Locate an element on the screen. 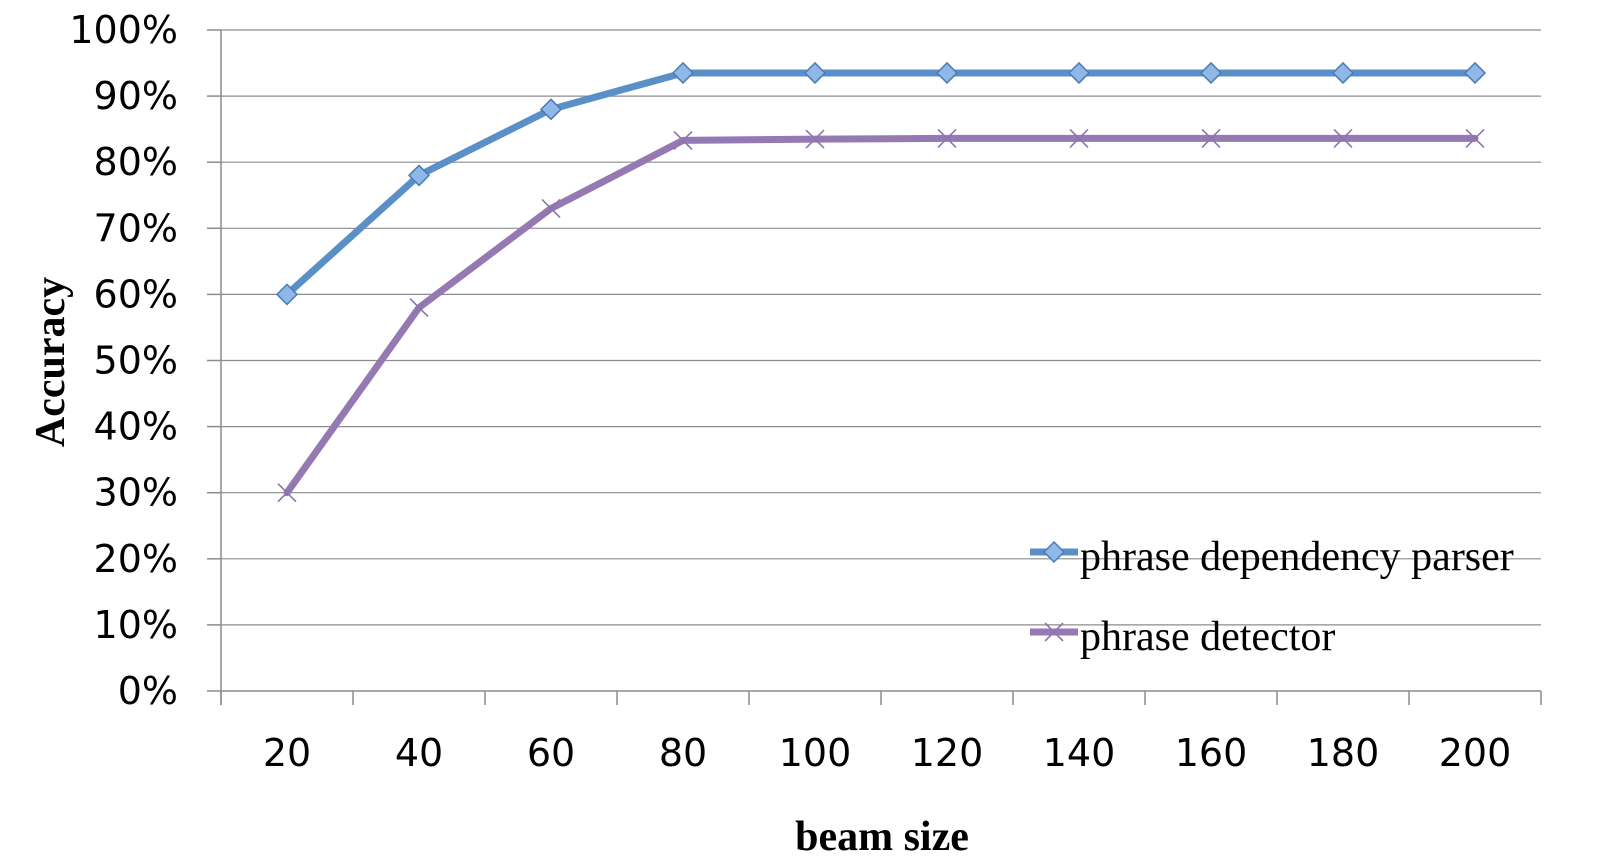 The height and width of the screenshot is (862, 1612). legend-label: phrase dependency parser is located at coordinates (1297, 557).